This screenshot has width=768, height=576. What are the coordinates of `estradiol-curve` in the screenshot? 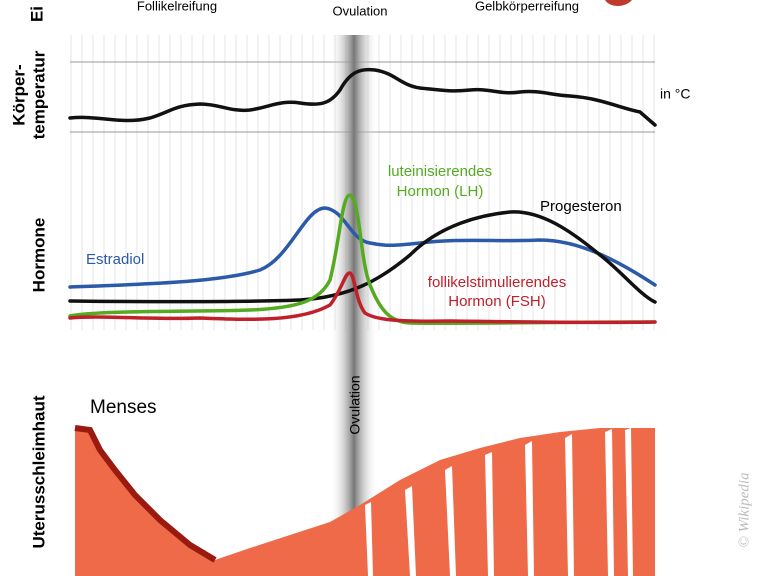 It's located at (362, 247).